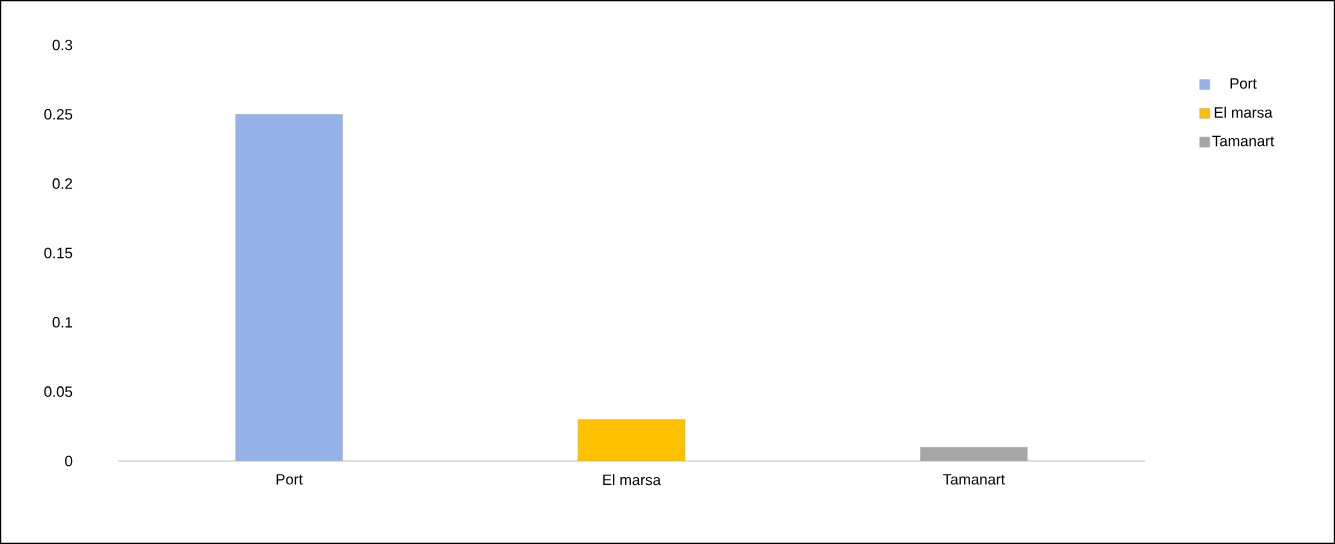  I want to click on x-tick-label: El marsa, so click(632, 480).